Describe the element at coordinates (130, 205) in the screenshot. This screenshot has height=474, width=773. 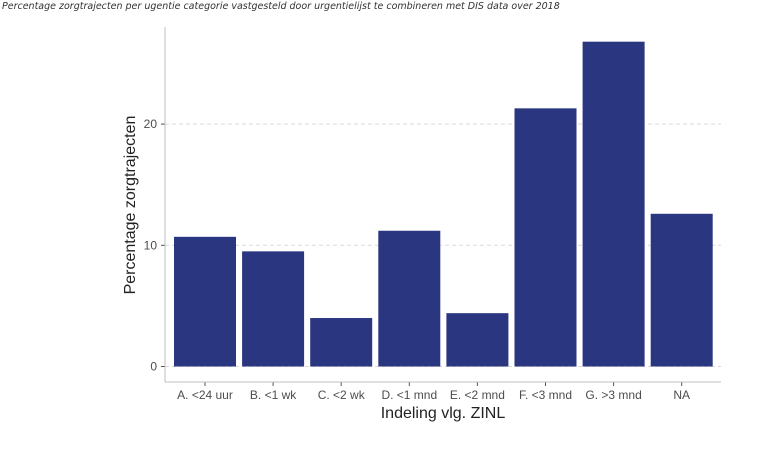
I see `y-axis-title: Percentage zorgtrajecten` at that location.